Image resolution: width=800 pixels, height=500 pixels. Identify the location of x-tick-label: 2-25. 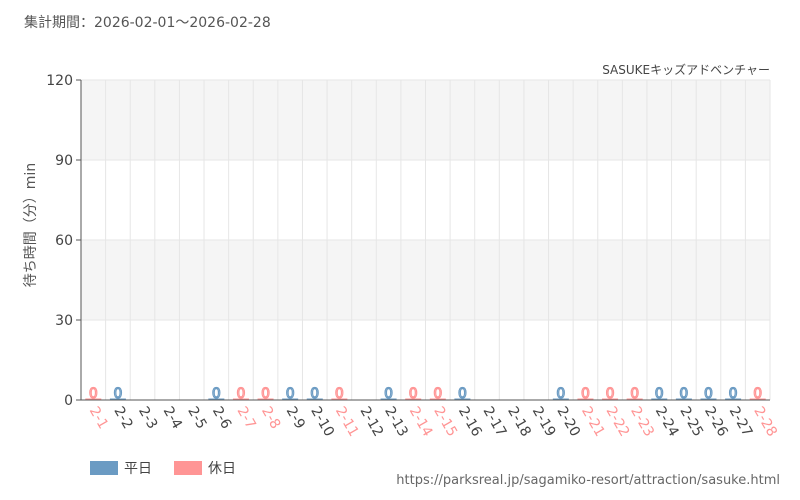
(691, 422).